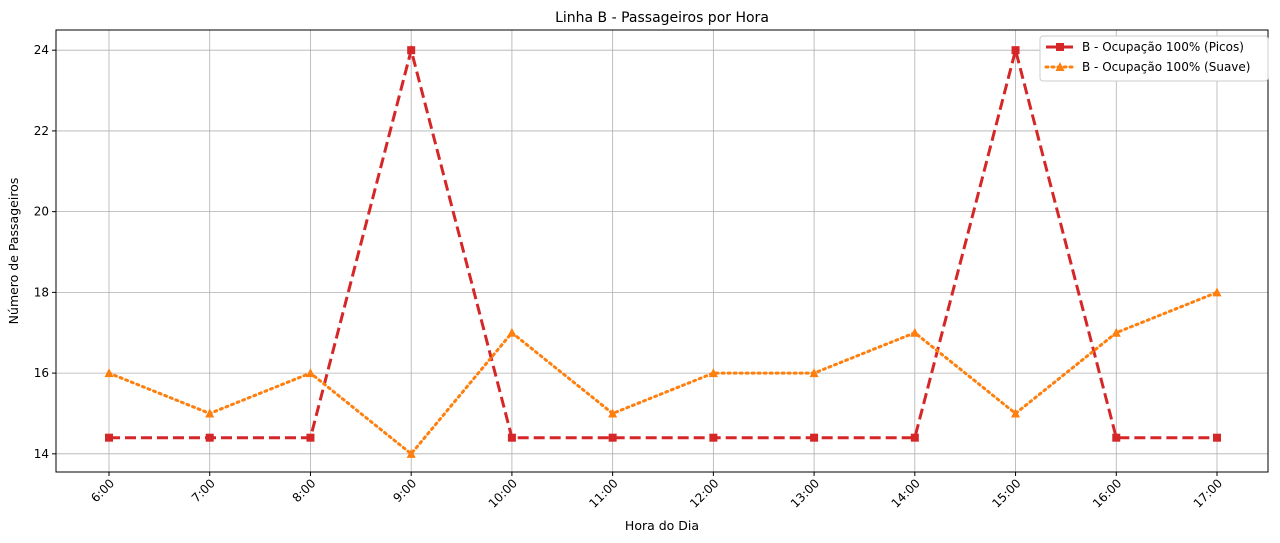 This screenshot has height=543, width=1280. Describe the element at coordinates (41, 373) in the screenshot. I see `y-tick-label: 16` at that location.